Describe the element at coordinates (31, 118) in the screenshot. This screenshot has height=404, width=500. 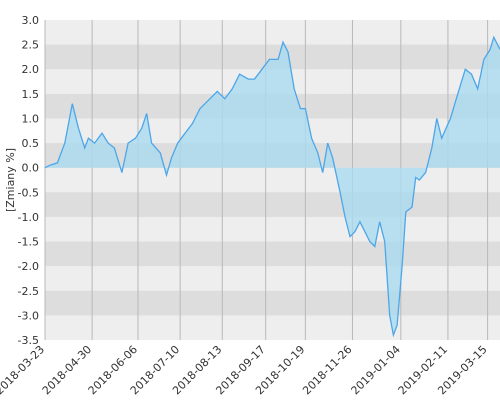
I see `y-tick-label: 1.0` at that location.